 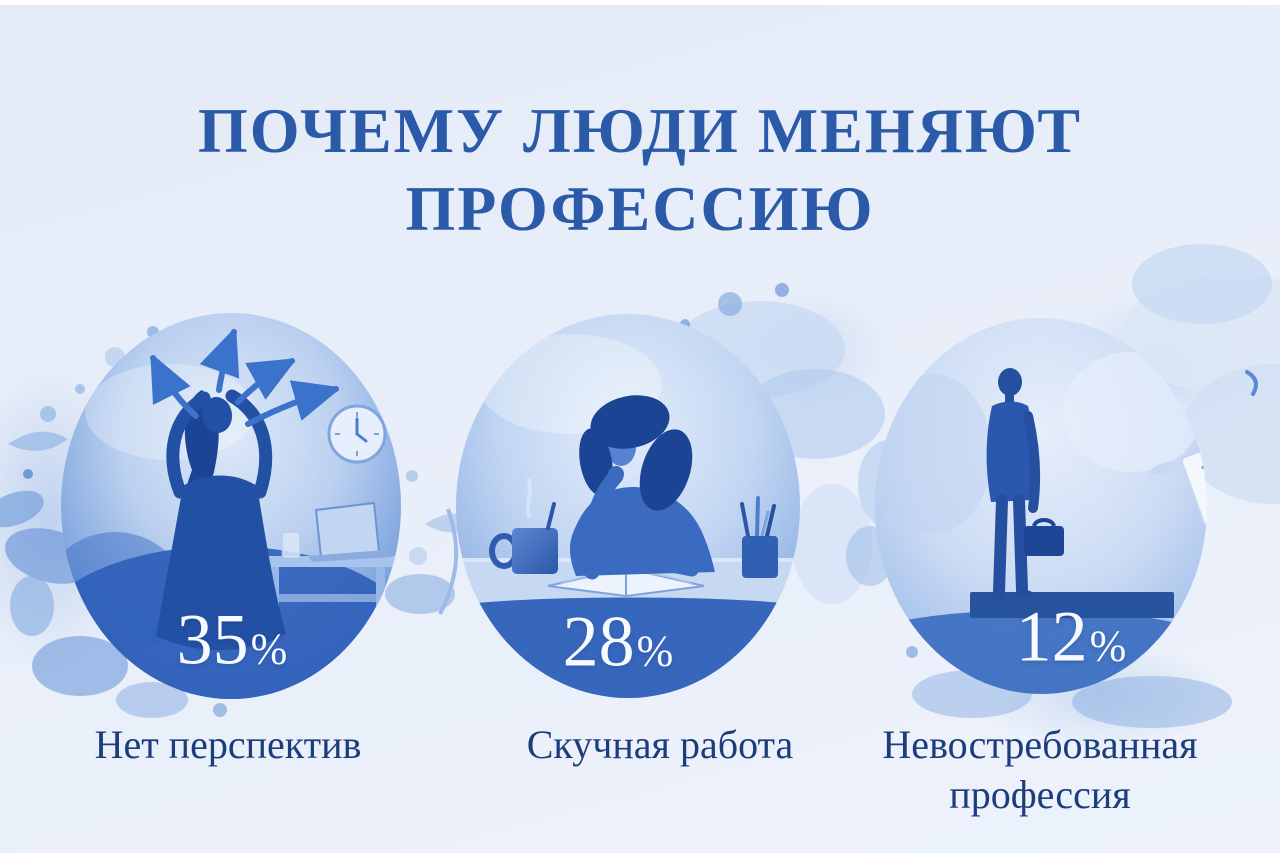 What do you see at coordinates (640, 130) in the screenshot?
I see `page-title-line1: ПОЧЕМУ ЛЮДИ МЕНЯЮТ` at bounding box center [640, 130].